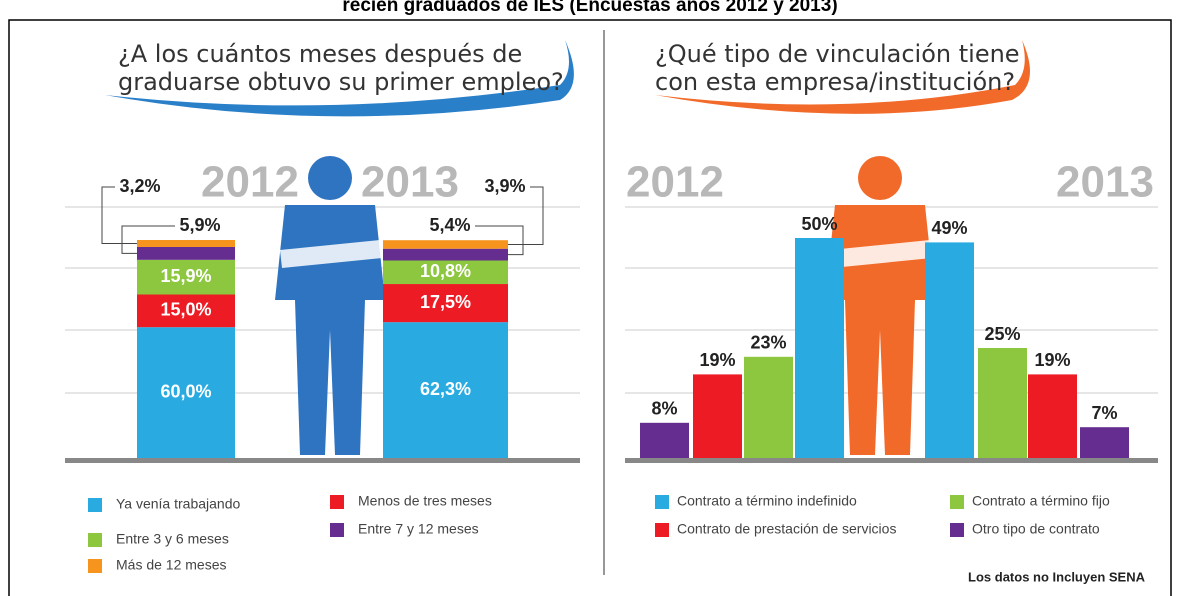  I want to click on value-label: 15,0%, so click(185, 310).